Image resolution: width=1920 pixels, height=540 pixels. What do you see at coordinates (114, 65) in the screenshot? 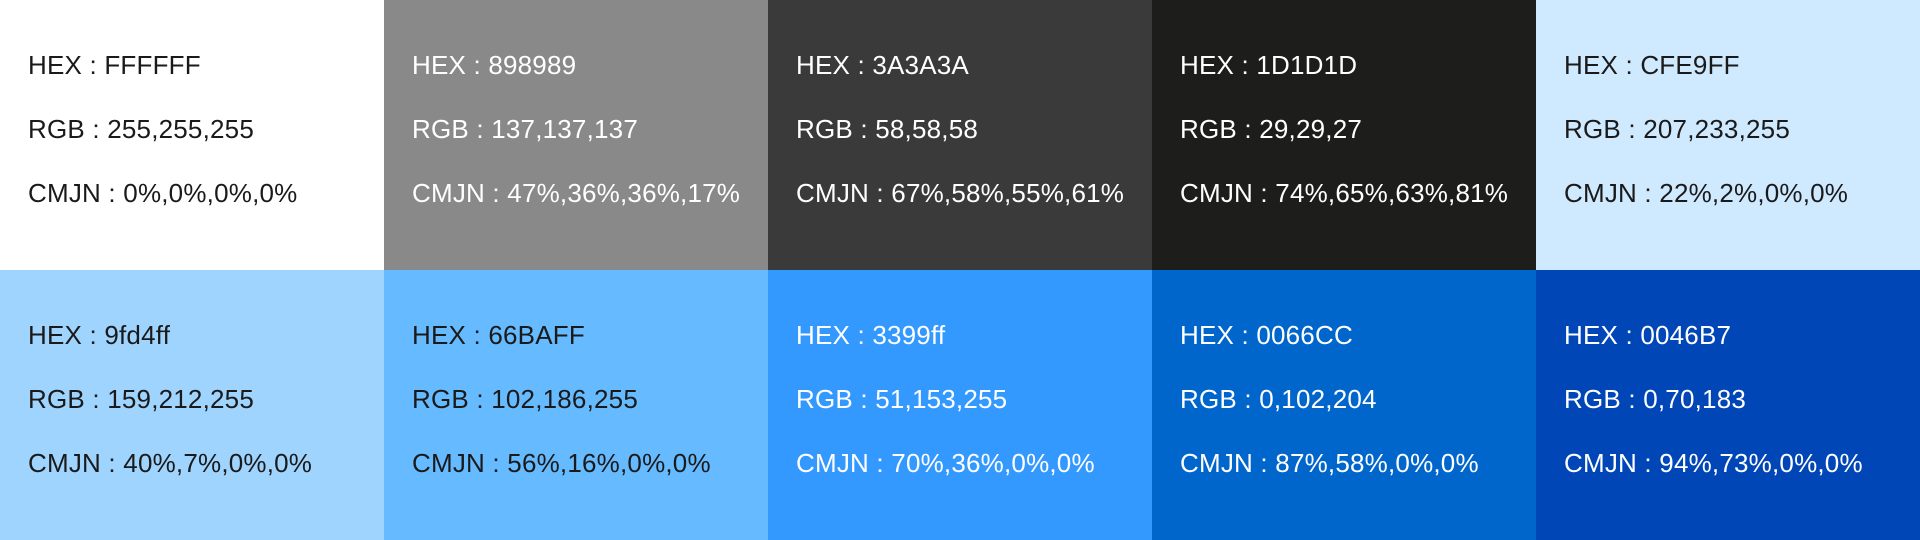
I see `hex-label: HEX : FFFFFF` at bounding box center [114, 65].